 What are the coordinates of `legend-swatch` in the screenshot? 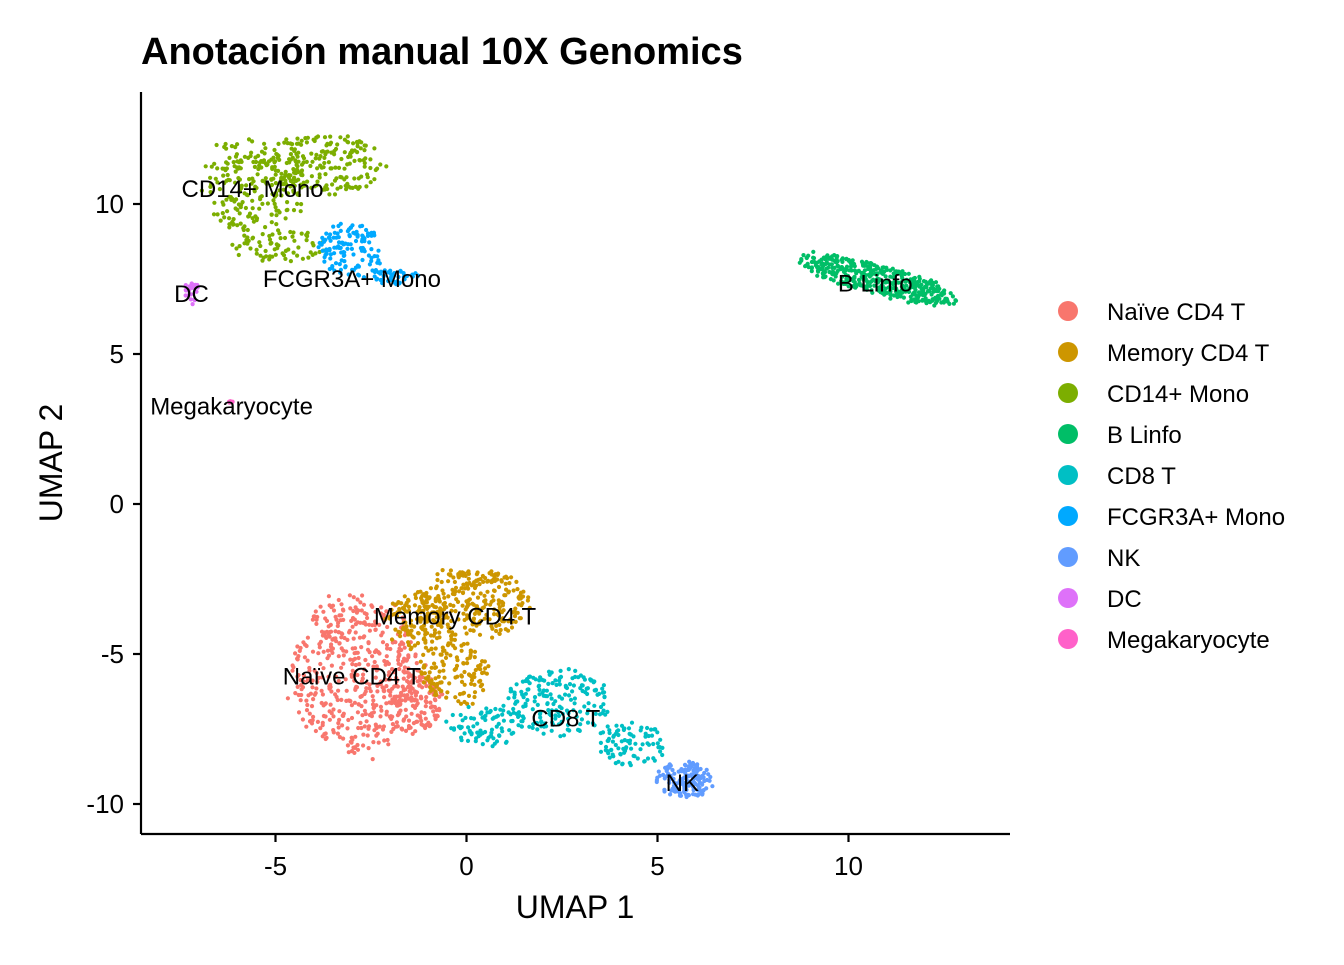 It's located at (1068, 311).